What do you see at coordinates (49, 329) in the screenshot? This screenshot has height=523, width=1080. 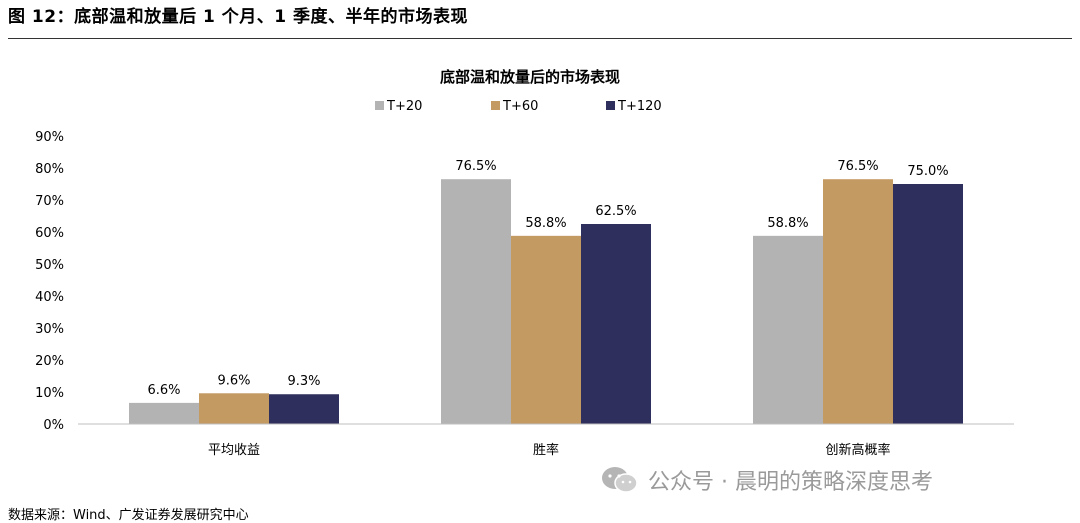 I see `y-tick-label: 30%` at bounding box center [49, 329].